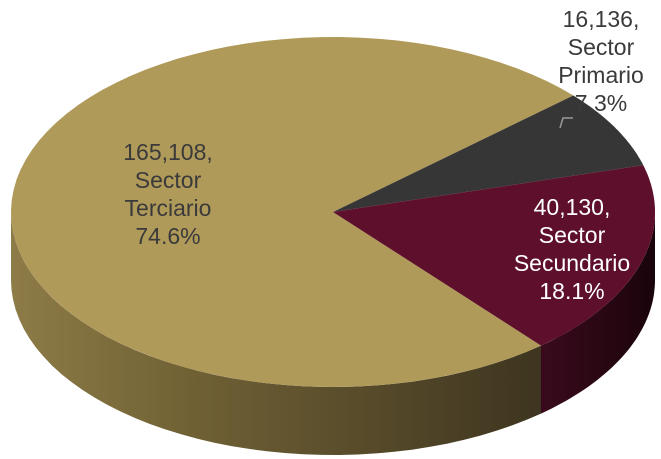  What do you see at coordinates (572, 263) in the screenshot?
I see `label-category: Secundario` at bounding box center [572, 263].